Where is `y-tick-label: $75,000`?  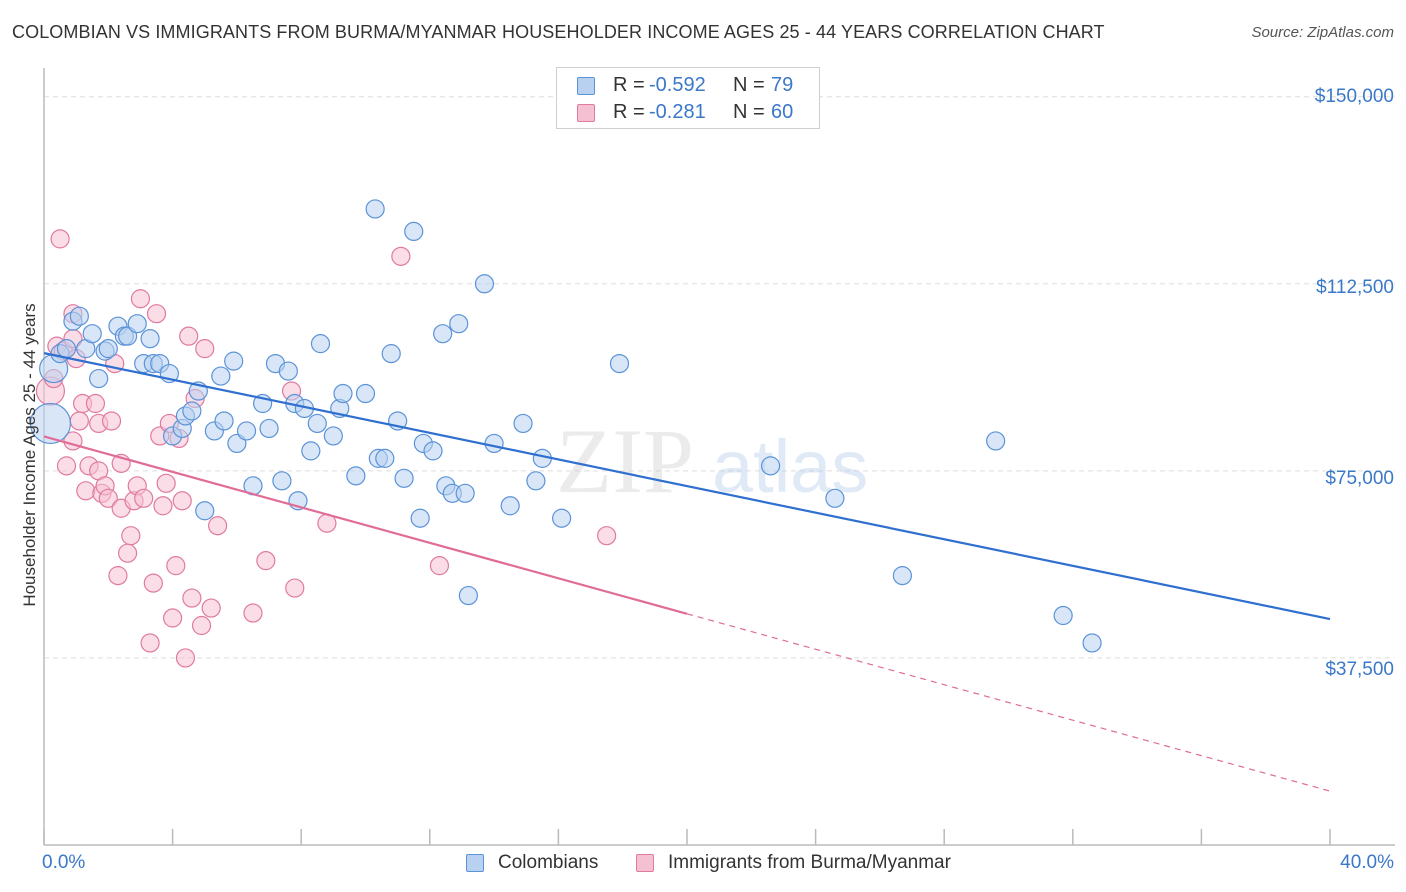 y-tick-label: $75,000 is located at coordinates (1359, 478).